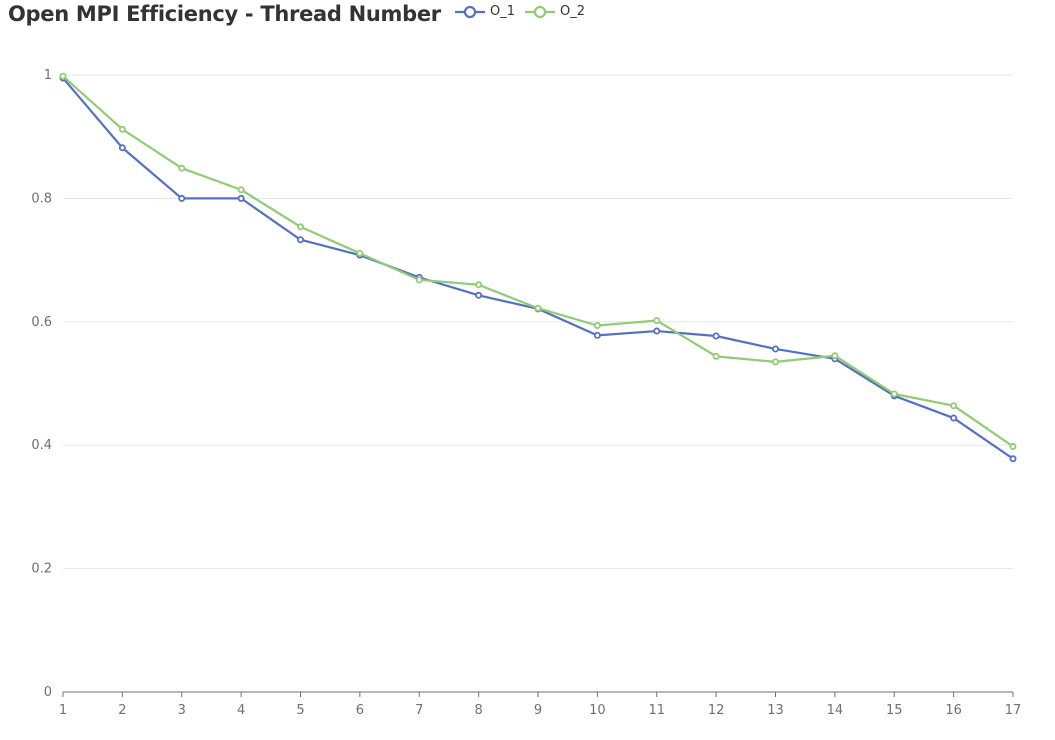 The height and width of the screenshot is (740, 1055). I want to click on x-tick-label: 5, so click(300, 710).